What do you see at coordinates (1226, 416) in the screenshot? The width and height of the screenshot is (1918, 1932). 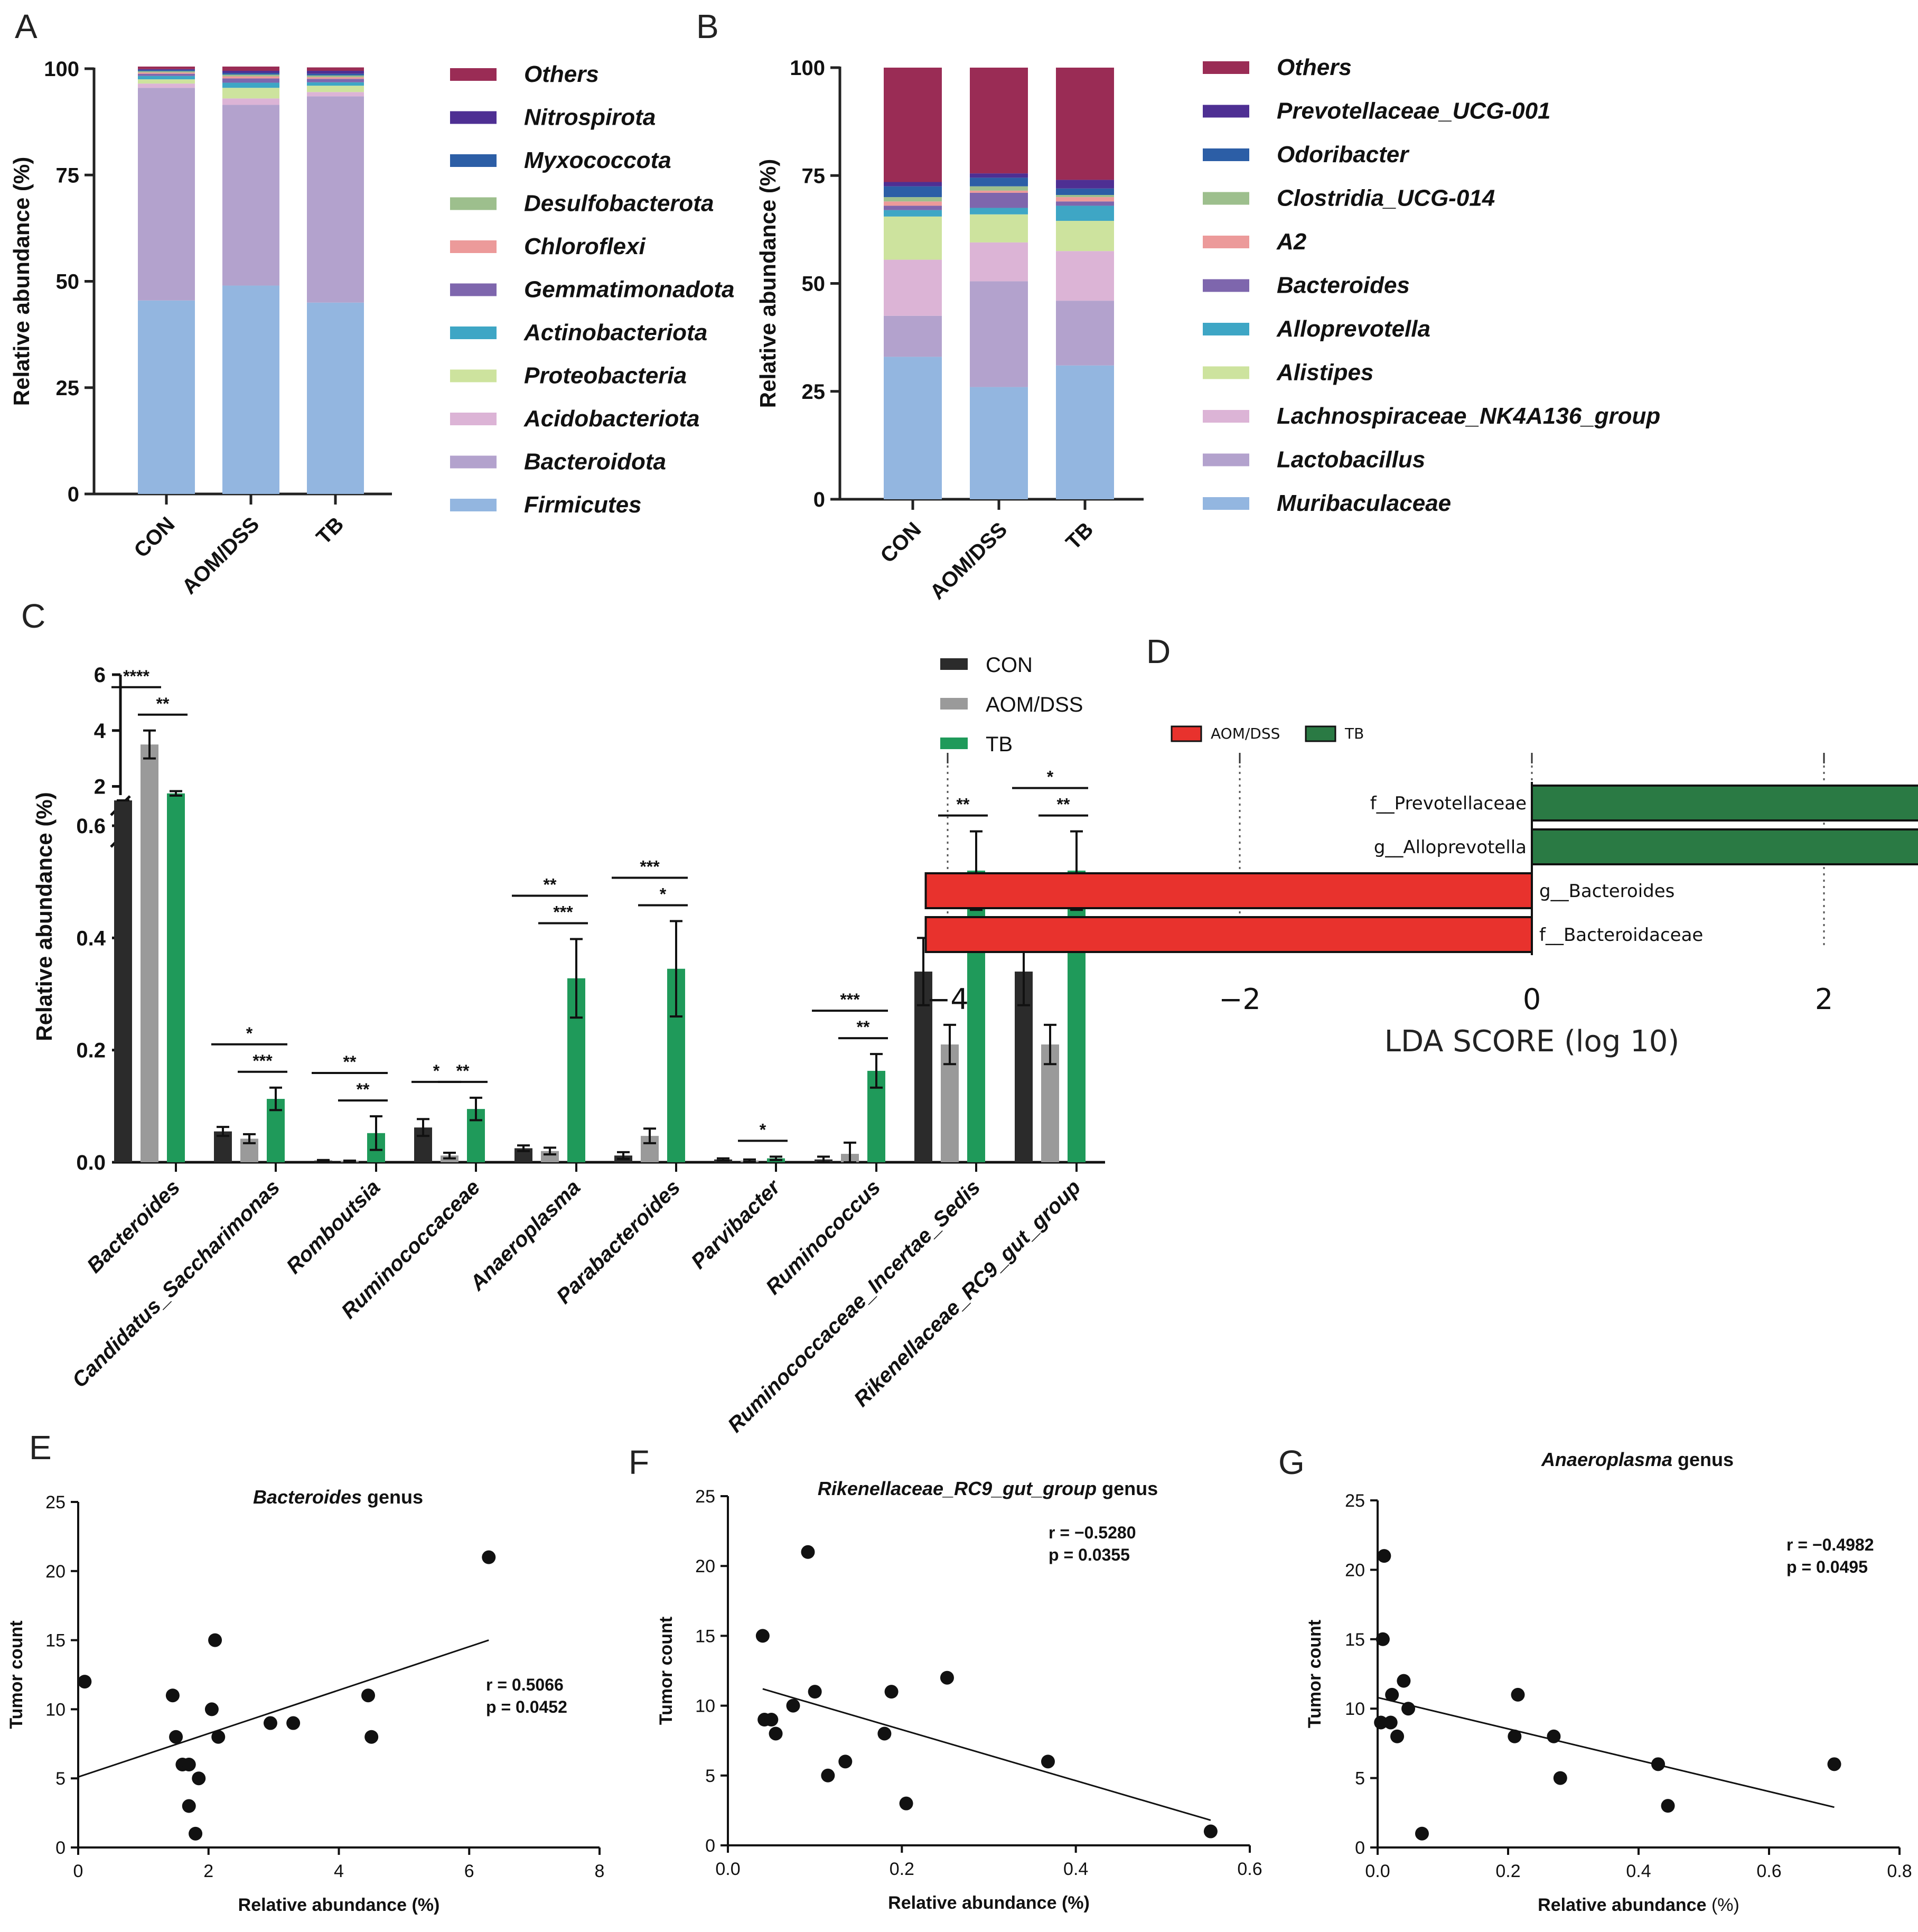 I see `legend-swatch-lachnospiraceae-nk4a136-group` at bounding box center [1226, 416].